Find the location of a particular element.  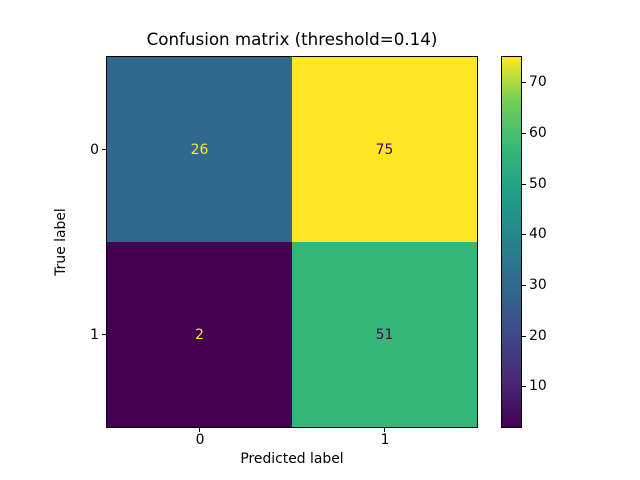

matrix-cell-1-0: 2 is located at coordinates (199, 334).